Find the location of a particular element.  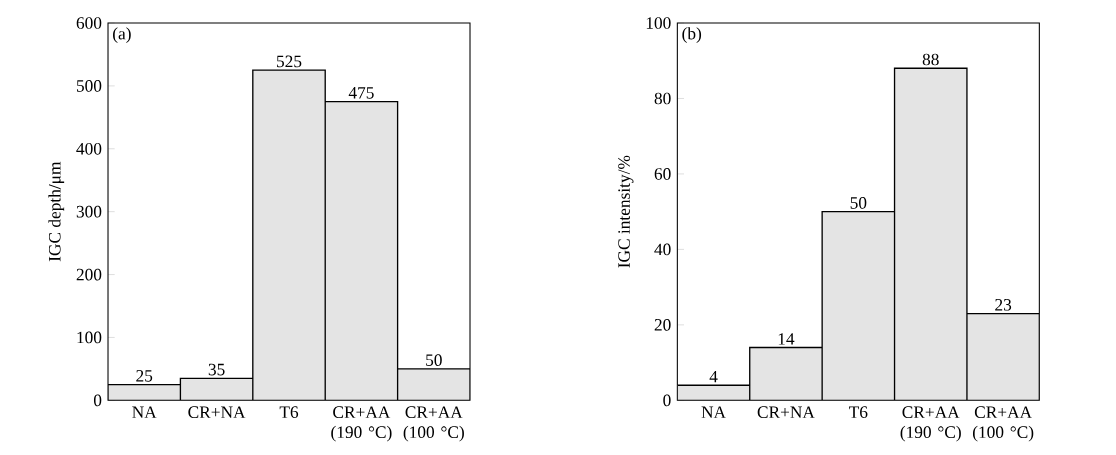

data-label: 25 is located at coordinates (144, 376).